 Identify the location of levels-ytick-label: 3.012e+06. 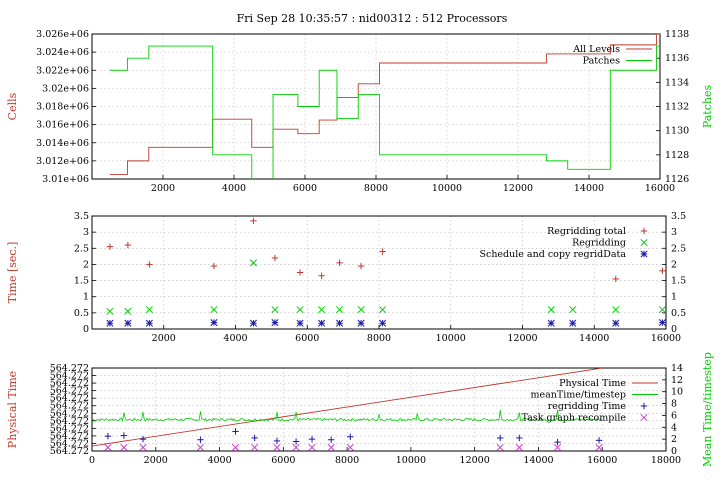
(62, 161).